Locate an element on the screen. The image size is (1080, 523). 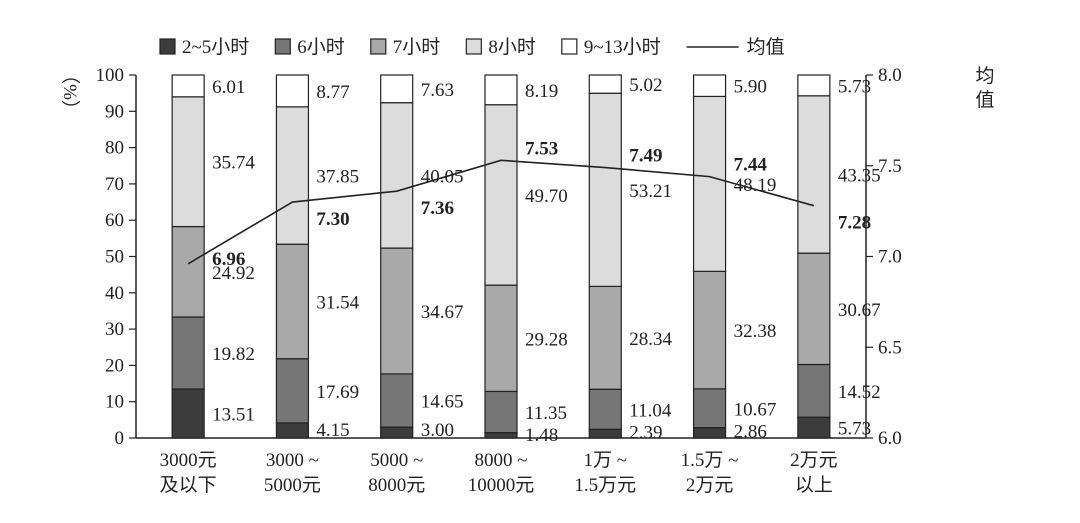
segment-value-label: 48.19 is located at coordinates (755, 185).